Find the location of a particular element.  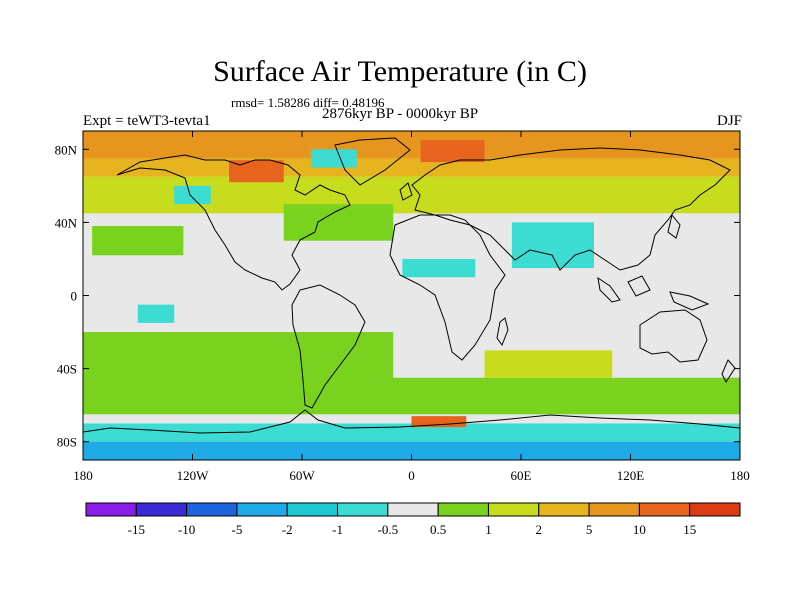

field-region-sahara-cool is located at coordinates (439, 268).